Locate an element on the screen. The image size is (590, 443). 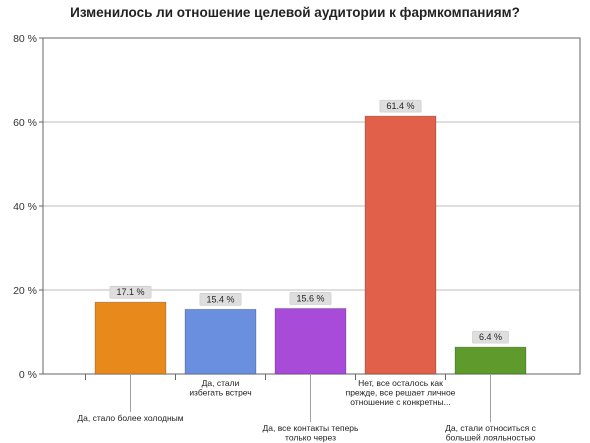
data-label: 61.4 % is located at coordinates (400, 106).